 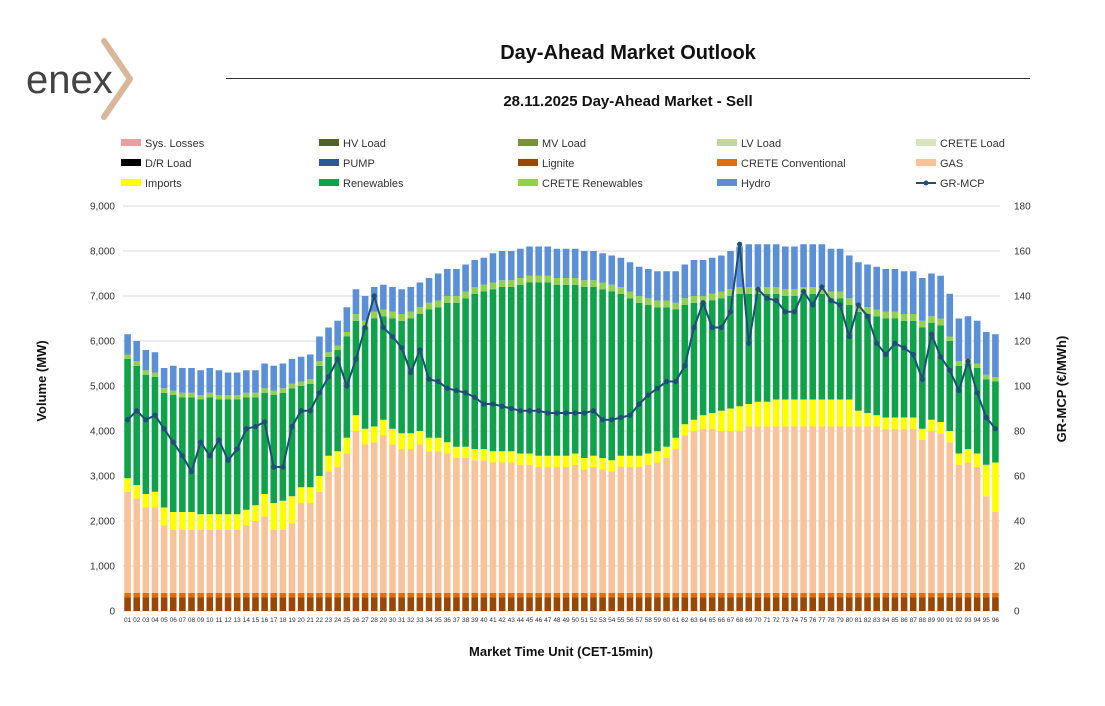 What do you see at coordinates (731, 620) in the screenshot?
I see `x-tick-label: 67` at bounding box center [731, 620].